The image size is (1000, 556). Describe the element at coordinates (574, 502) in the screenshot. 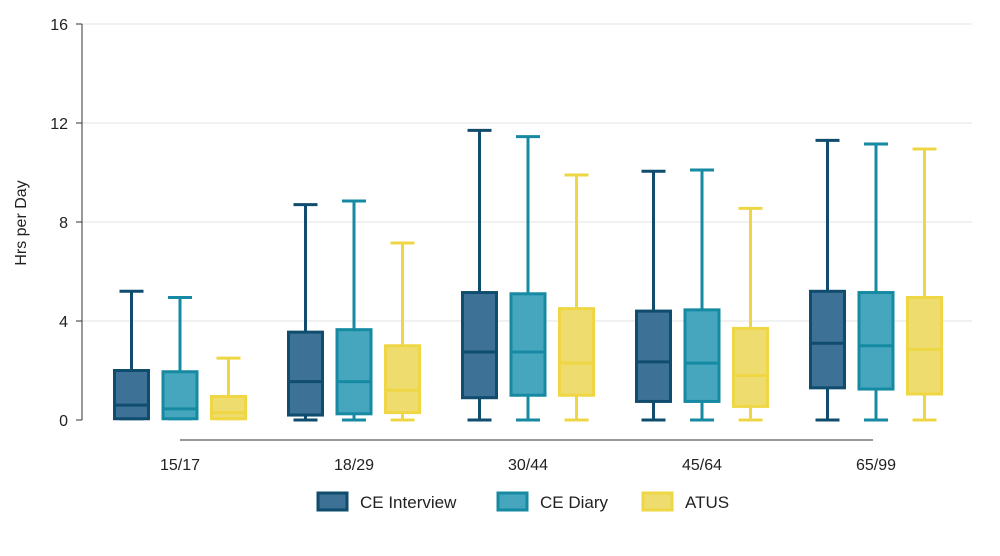

I see `legend-label: CE Diary` at that location.